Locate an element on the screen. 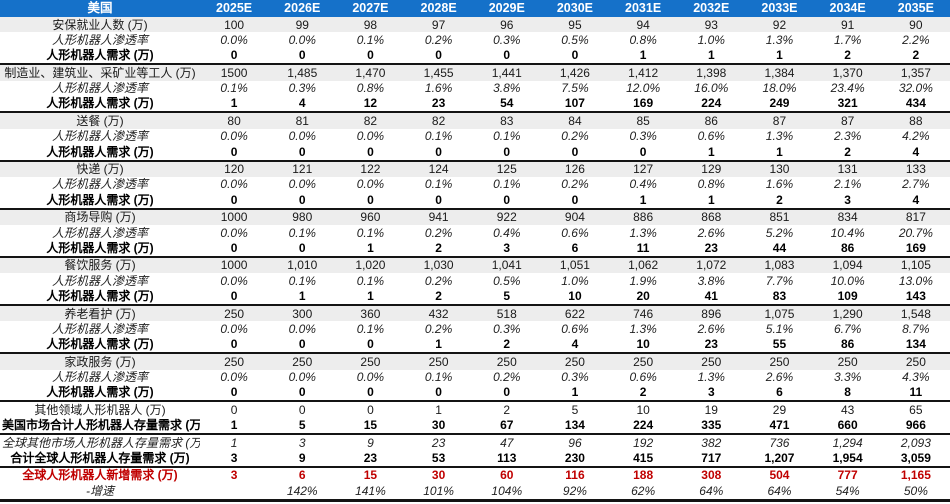 This screenshot has width=950, height=504. cell: 91 is located at coordinates (847, 25).